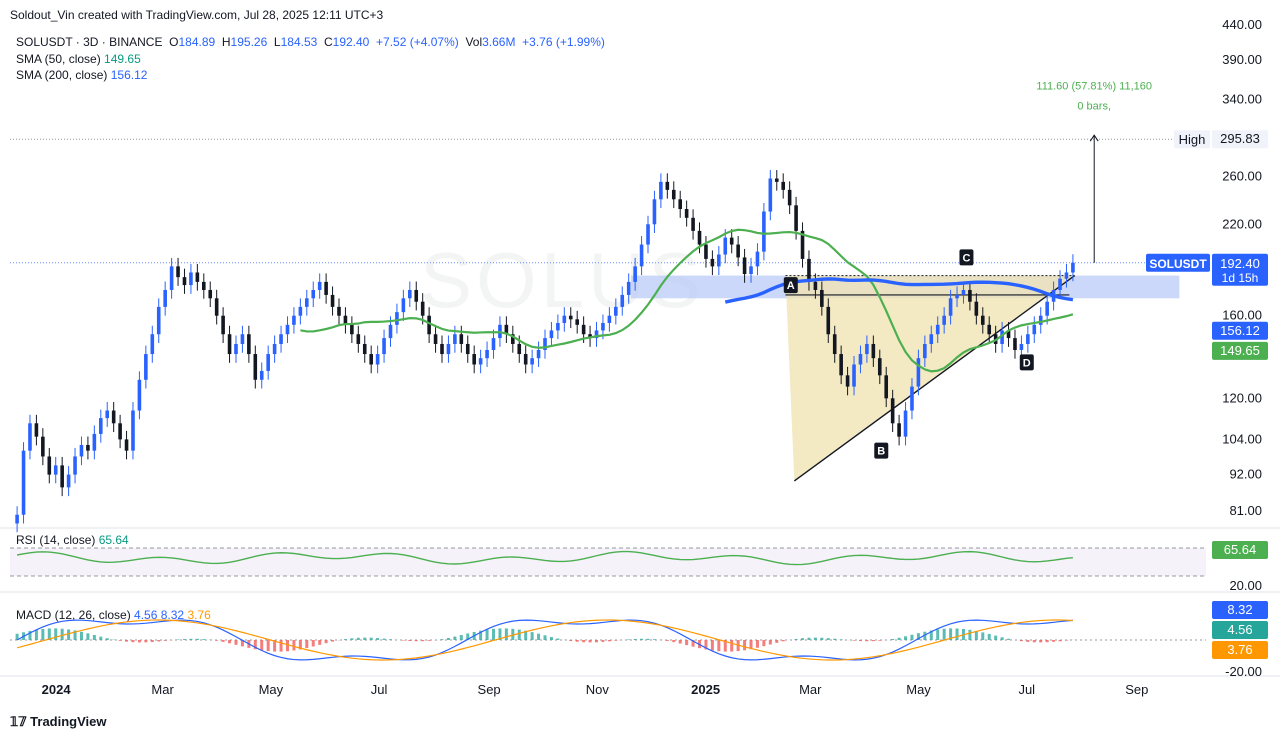 The image size is (1280, 740). What do you see at coordinates (113, 540) in the screenshot?
I see `rsi-value: 65.64` at bounding box center [113, 540].